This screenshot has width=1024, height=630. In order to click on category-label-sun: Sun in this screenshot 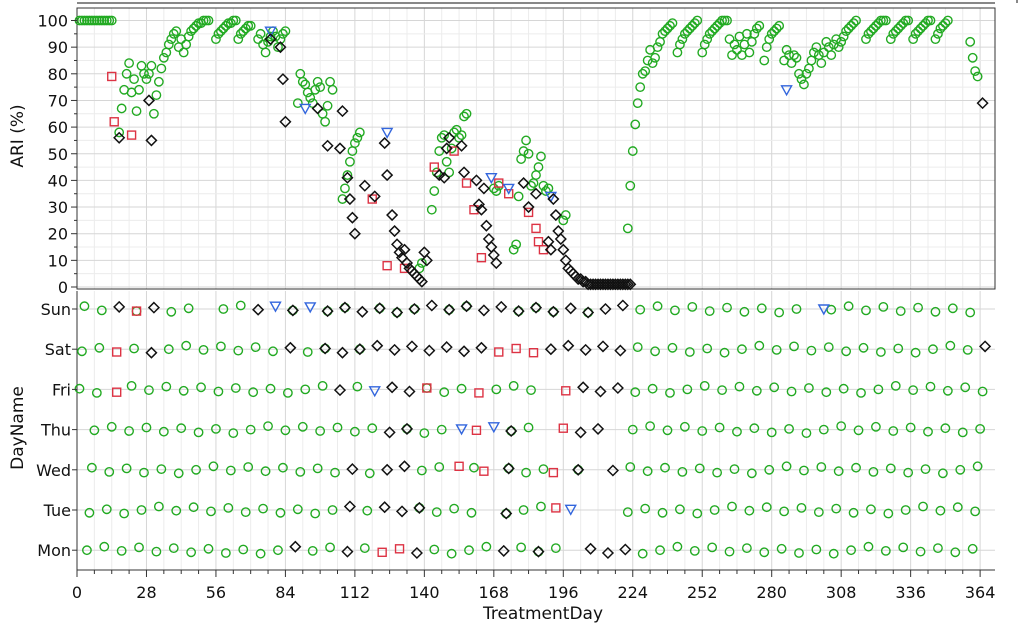, I will do `click(56, 309)`.